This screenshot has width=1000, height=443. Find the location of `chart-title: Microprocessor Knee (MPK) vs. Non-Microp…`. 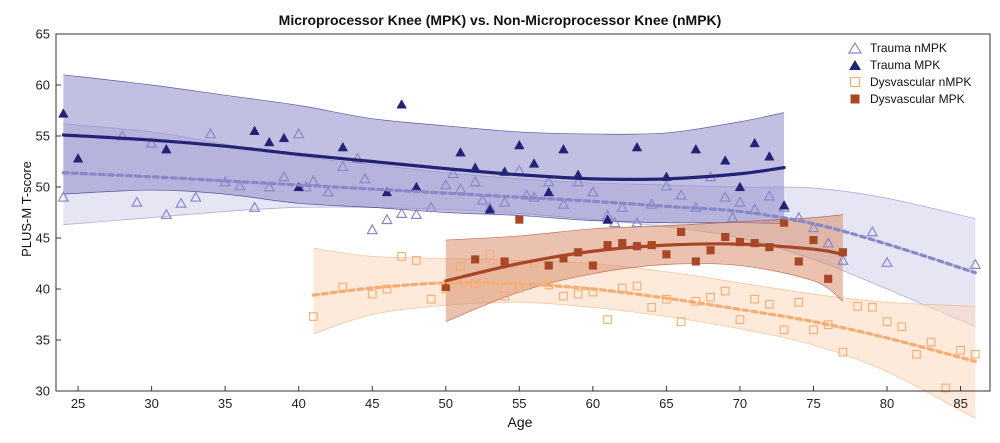

chart-title: Microprocessor Knee (MPK) vs. Non-Microp… is located at coordinates (500, 20).